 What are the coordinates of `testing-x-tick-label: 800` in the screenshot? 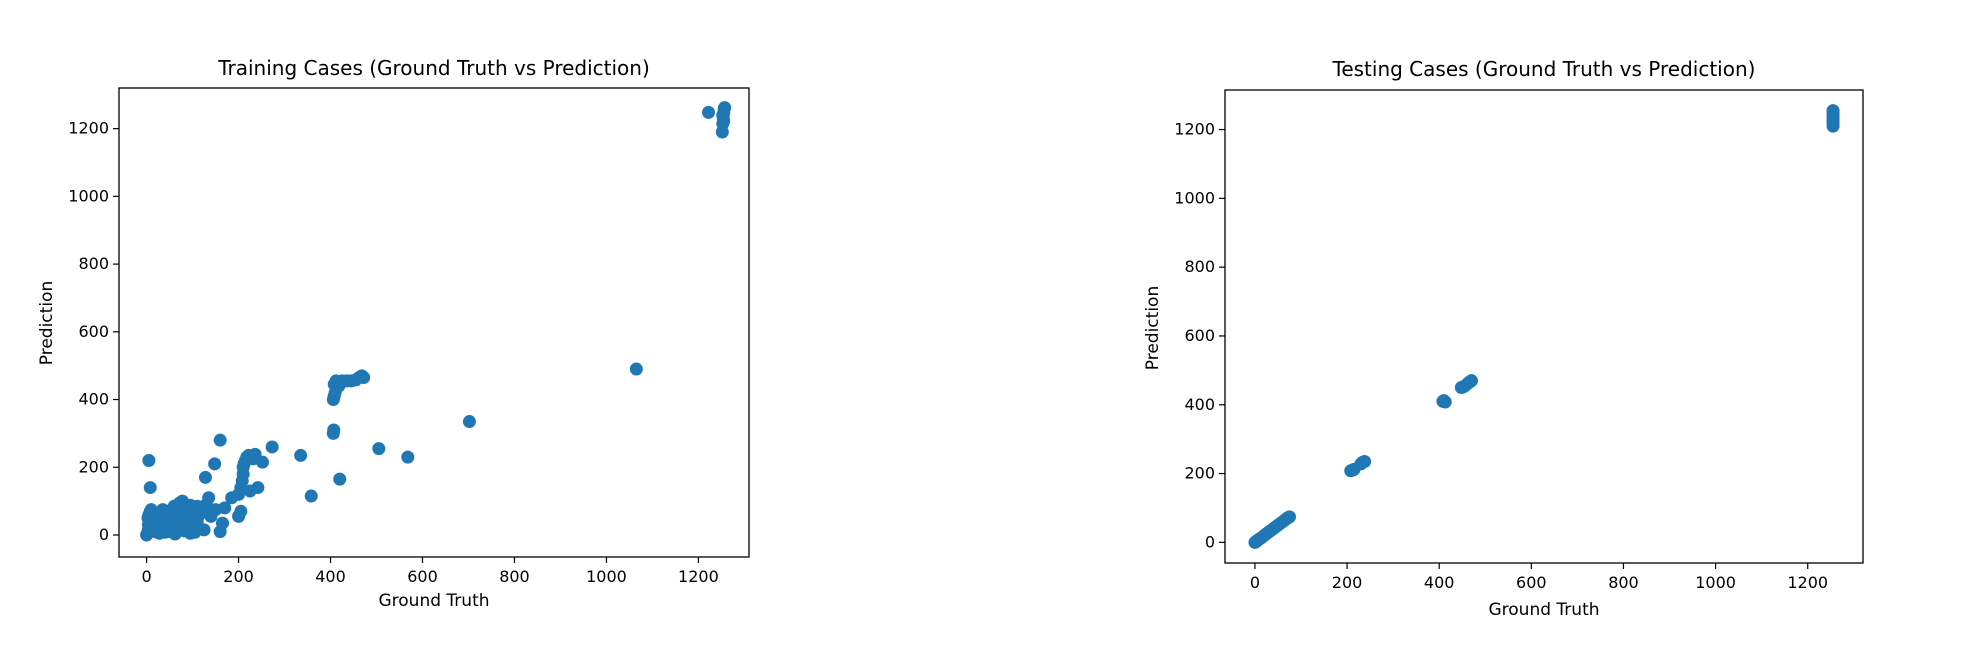 It's located at (1623, 582).